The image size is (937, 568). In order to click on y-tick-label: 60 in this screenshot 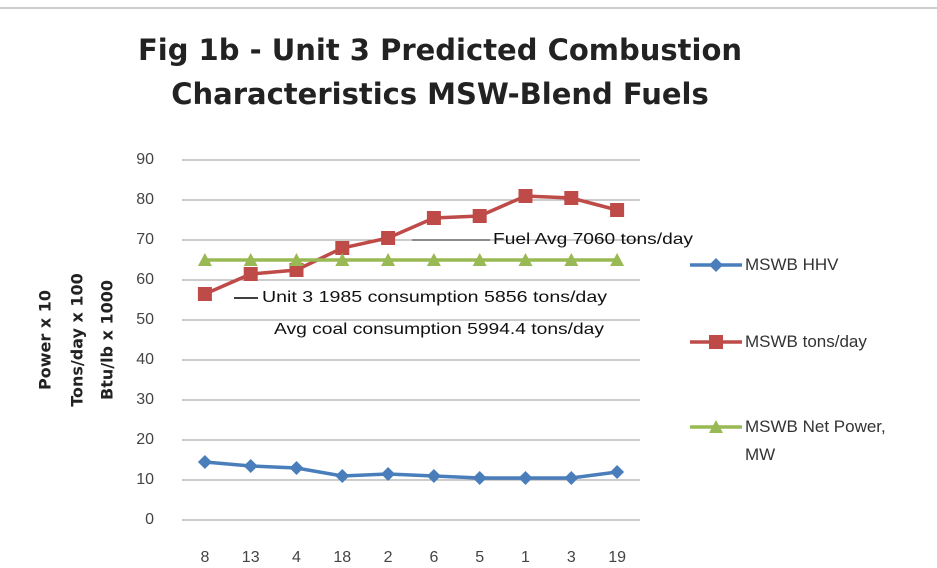, I will do `click(145, 279)`.